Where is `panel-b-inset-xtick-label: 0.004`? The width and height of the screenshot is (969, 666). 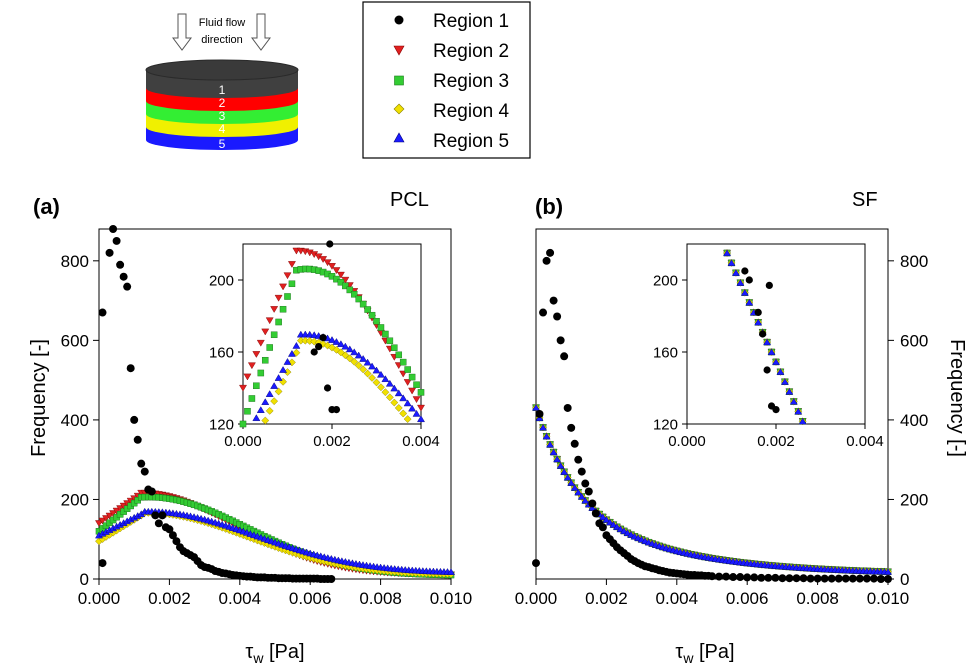 panel-b-inset-xtick-label: 0.004 is located at coordinates (865, 441).